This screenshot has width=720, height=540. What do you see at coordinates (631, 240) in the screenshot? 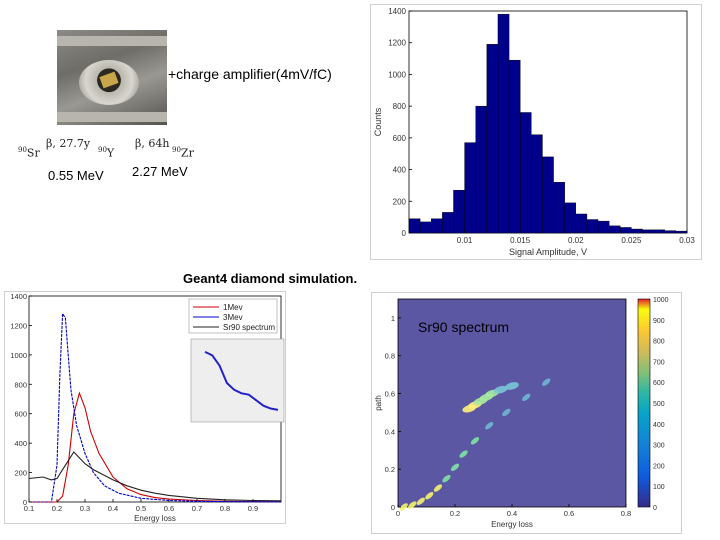
I see `x-tick-label: 0.025` at bounding box center [631, 240].